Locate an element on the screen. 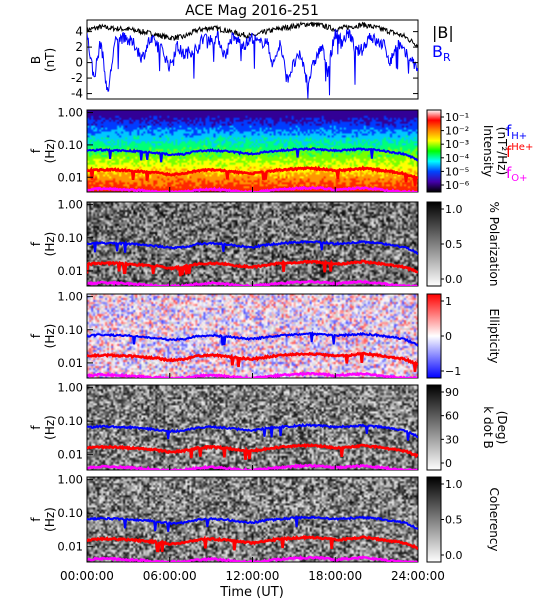  kdotb-panel-colorbar-tick-label: 30 is located at coordinates (452, 439).